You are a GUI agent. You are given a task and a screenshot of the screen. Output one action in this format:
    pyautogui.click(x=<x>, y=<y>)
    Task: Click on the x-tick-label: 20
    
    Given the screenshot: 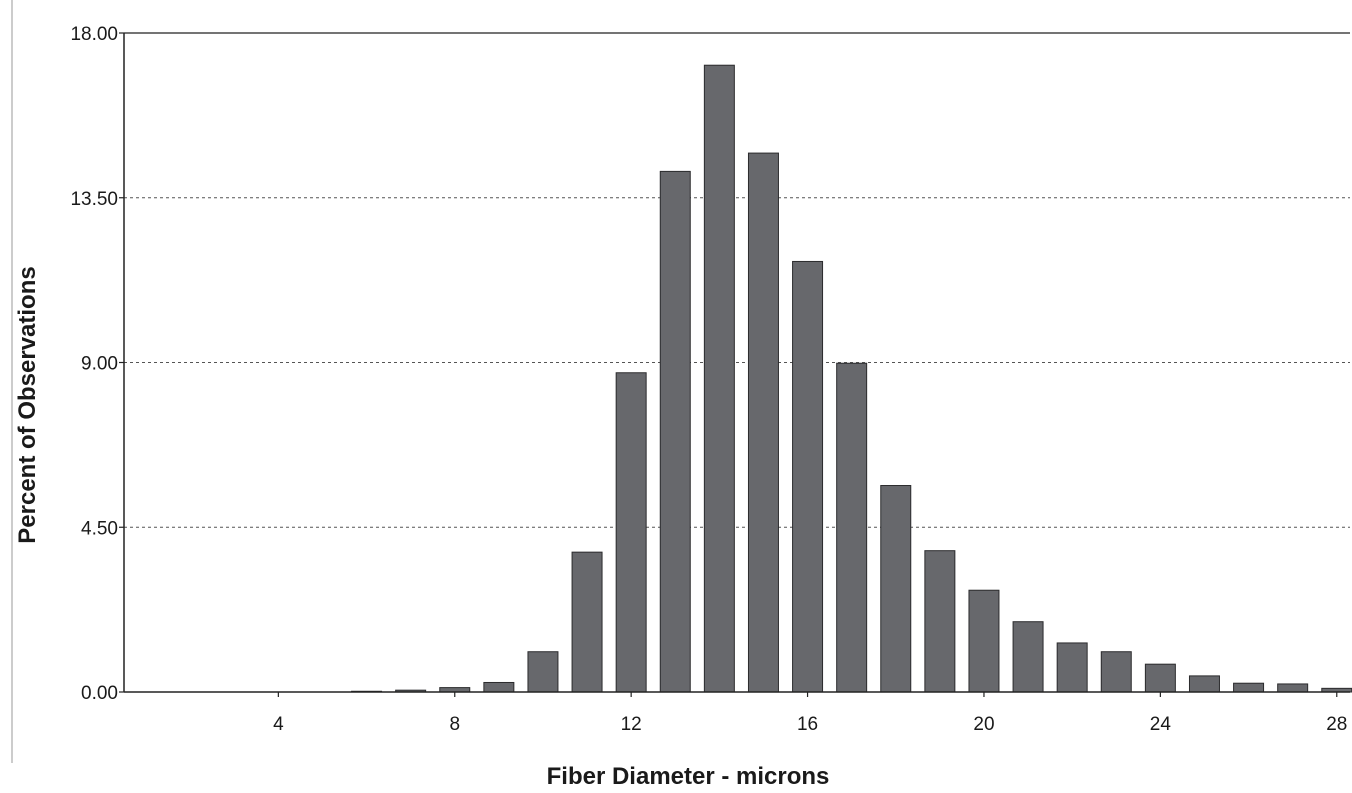 What is the action you would take?
    pyautogui.click(x=983, y=724)
    